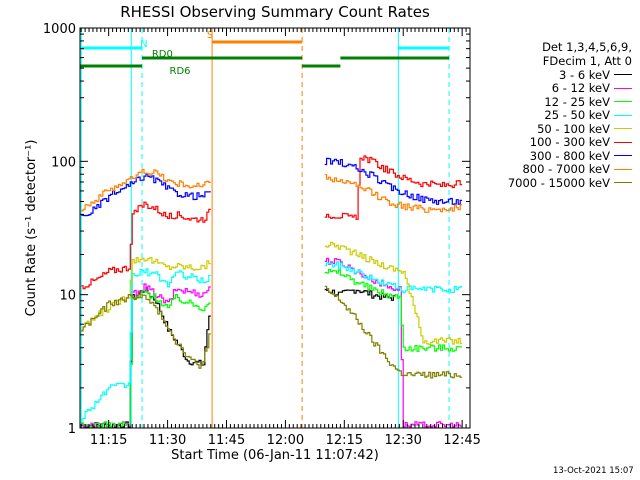 The image size is (640, 480). I want to click on x-tick-label: 12:30, so click(402, 440).